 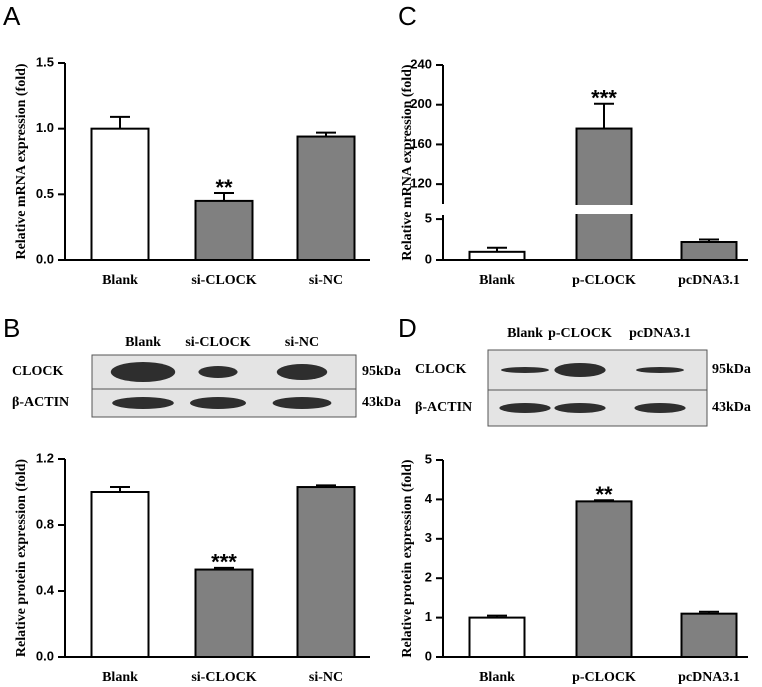 I want to click on y-tick-label: 1, so click(x=428, y=616).